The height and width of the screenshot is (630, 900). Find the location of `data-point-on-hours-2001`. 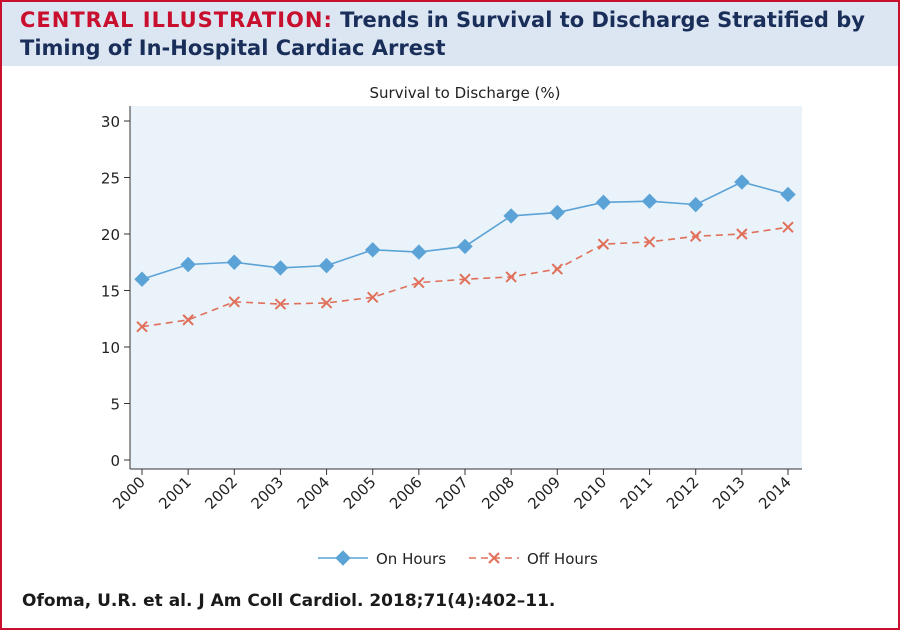

data-point-on-hours-2001 is located at coordinates (188, 264).